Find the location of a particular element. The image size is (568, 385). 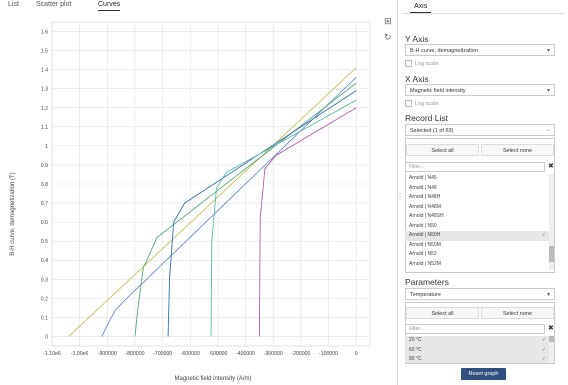

list-item: Arnold | N48 is located at coordinates (477, 189).